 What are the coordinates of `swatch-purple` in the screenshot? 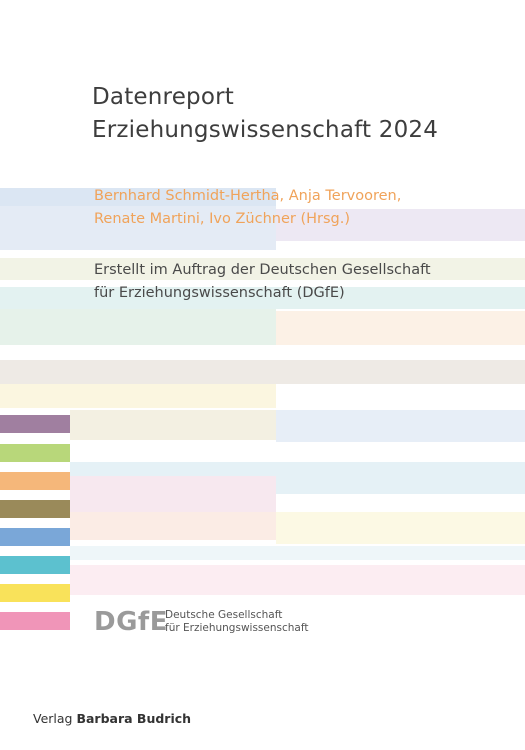 It's located at (35, 424).